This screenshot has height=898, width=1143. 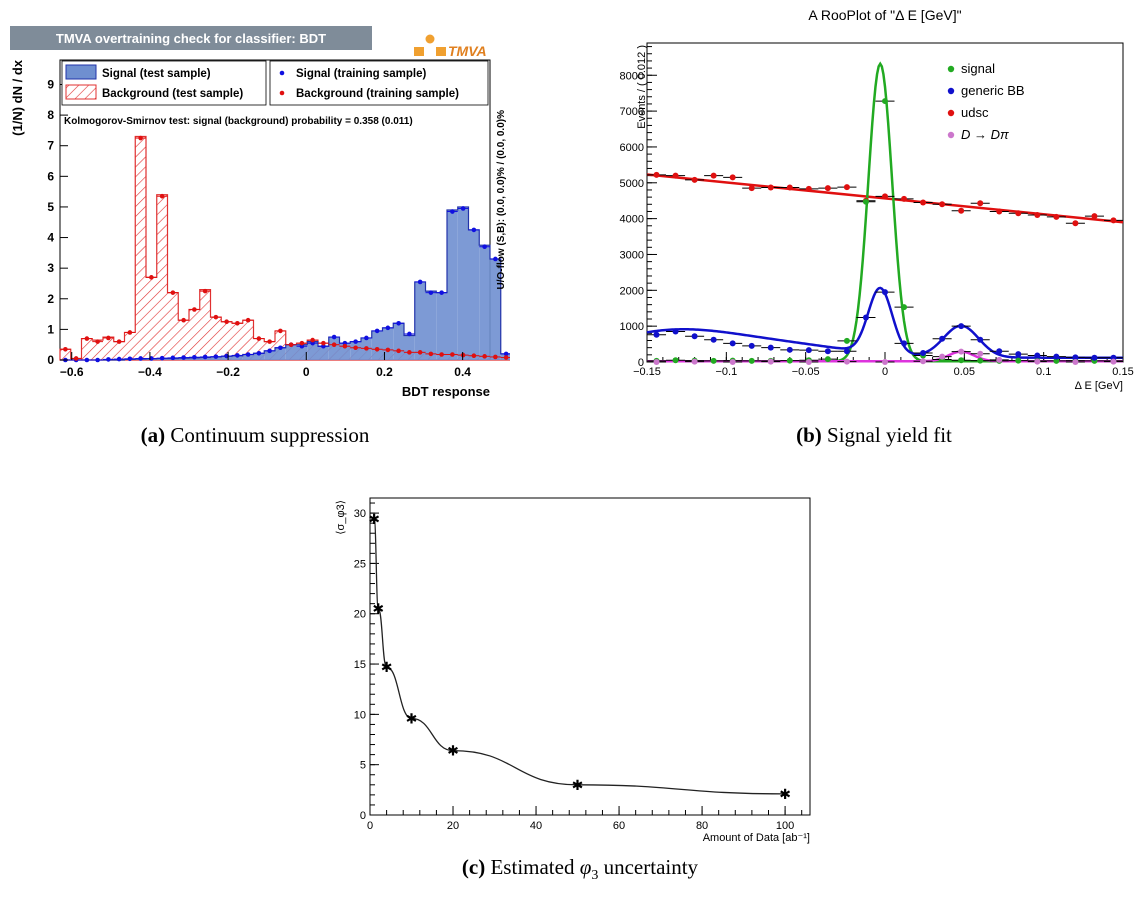 I want to click on legend-swatch-background-test, so click(x=81, y=92).